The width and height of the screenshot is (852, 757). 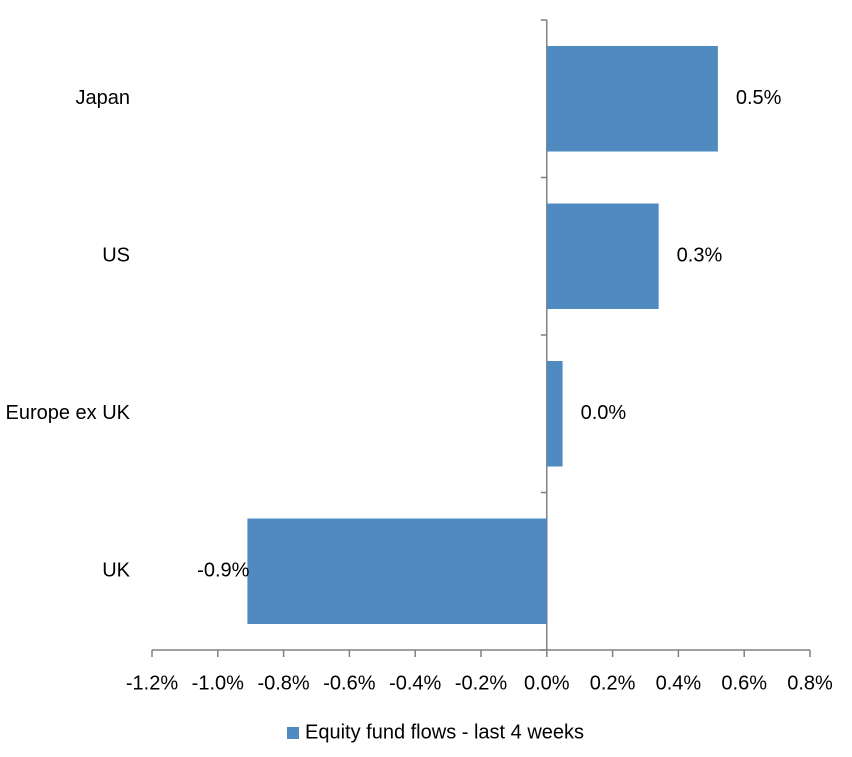 I want to click on x-tick-label: -0.2%, so click(x=481, y=683).